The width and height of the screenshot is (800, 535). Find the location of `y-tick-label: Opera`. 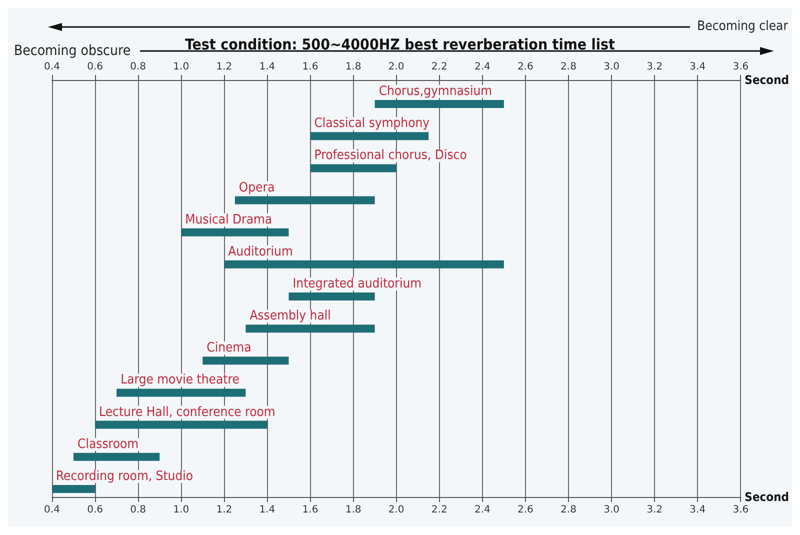

y-tick-label: Opera is located at coordinates (256, 188).